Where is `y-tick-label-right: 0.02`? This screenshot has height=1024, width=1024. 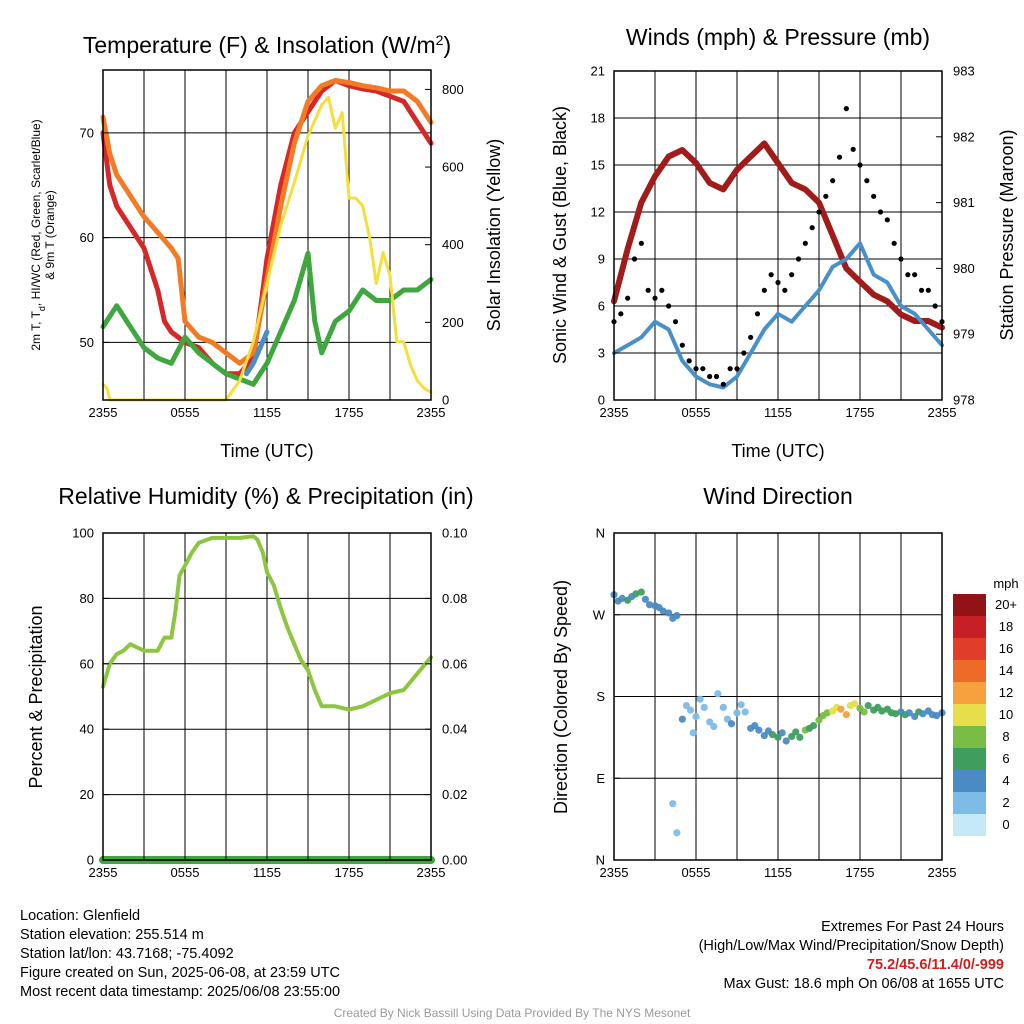 y-tick-label-right: 0.02 is located at coordinates (454, 794).